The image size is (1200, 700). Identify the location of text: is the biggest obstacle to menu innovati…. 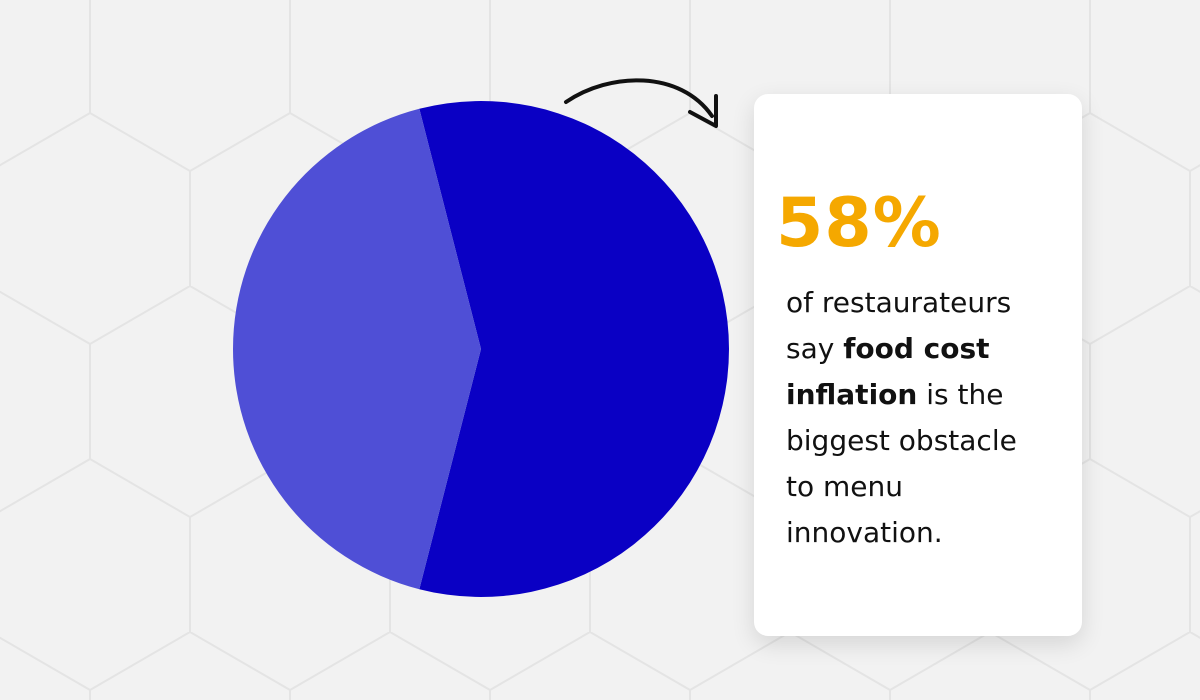
(901, 463).